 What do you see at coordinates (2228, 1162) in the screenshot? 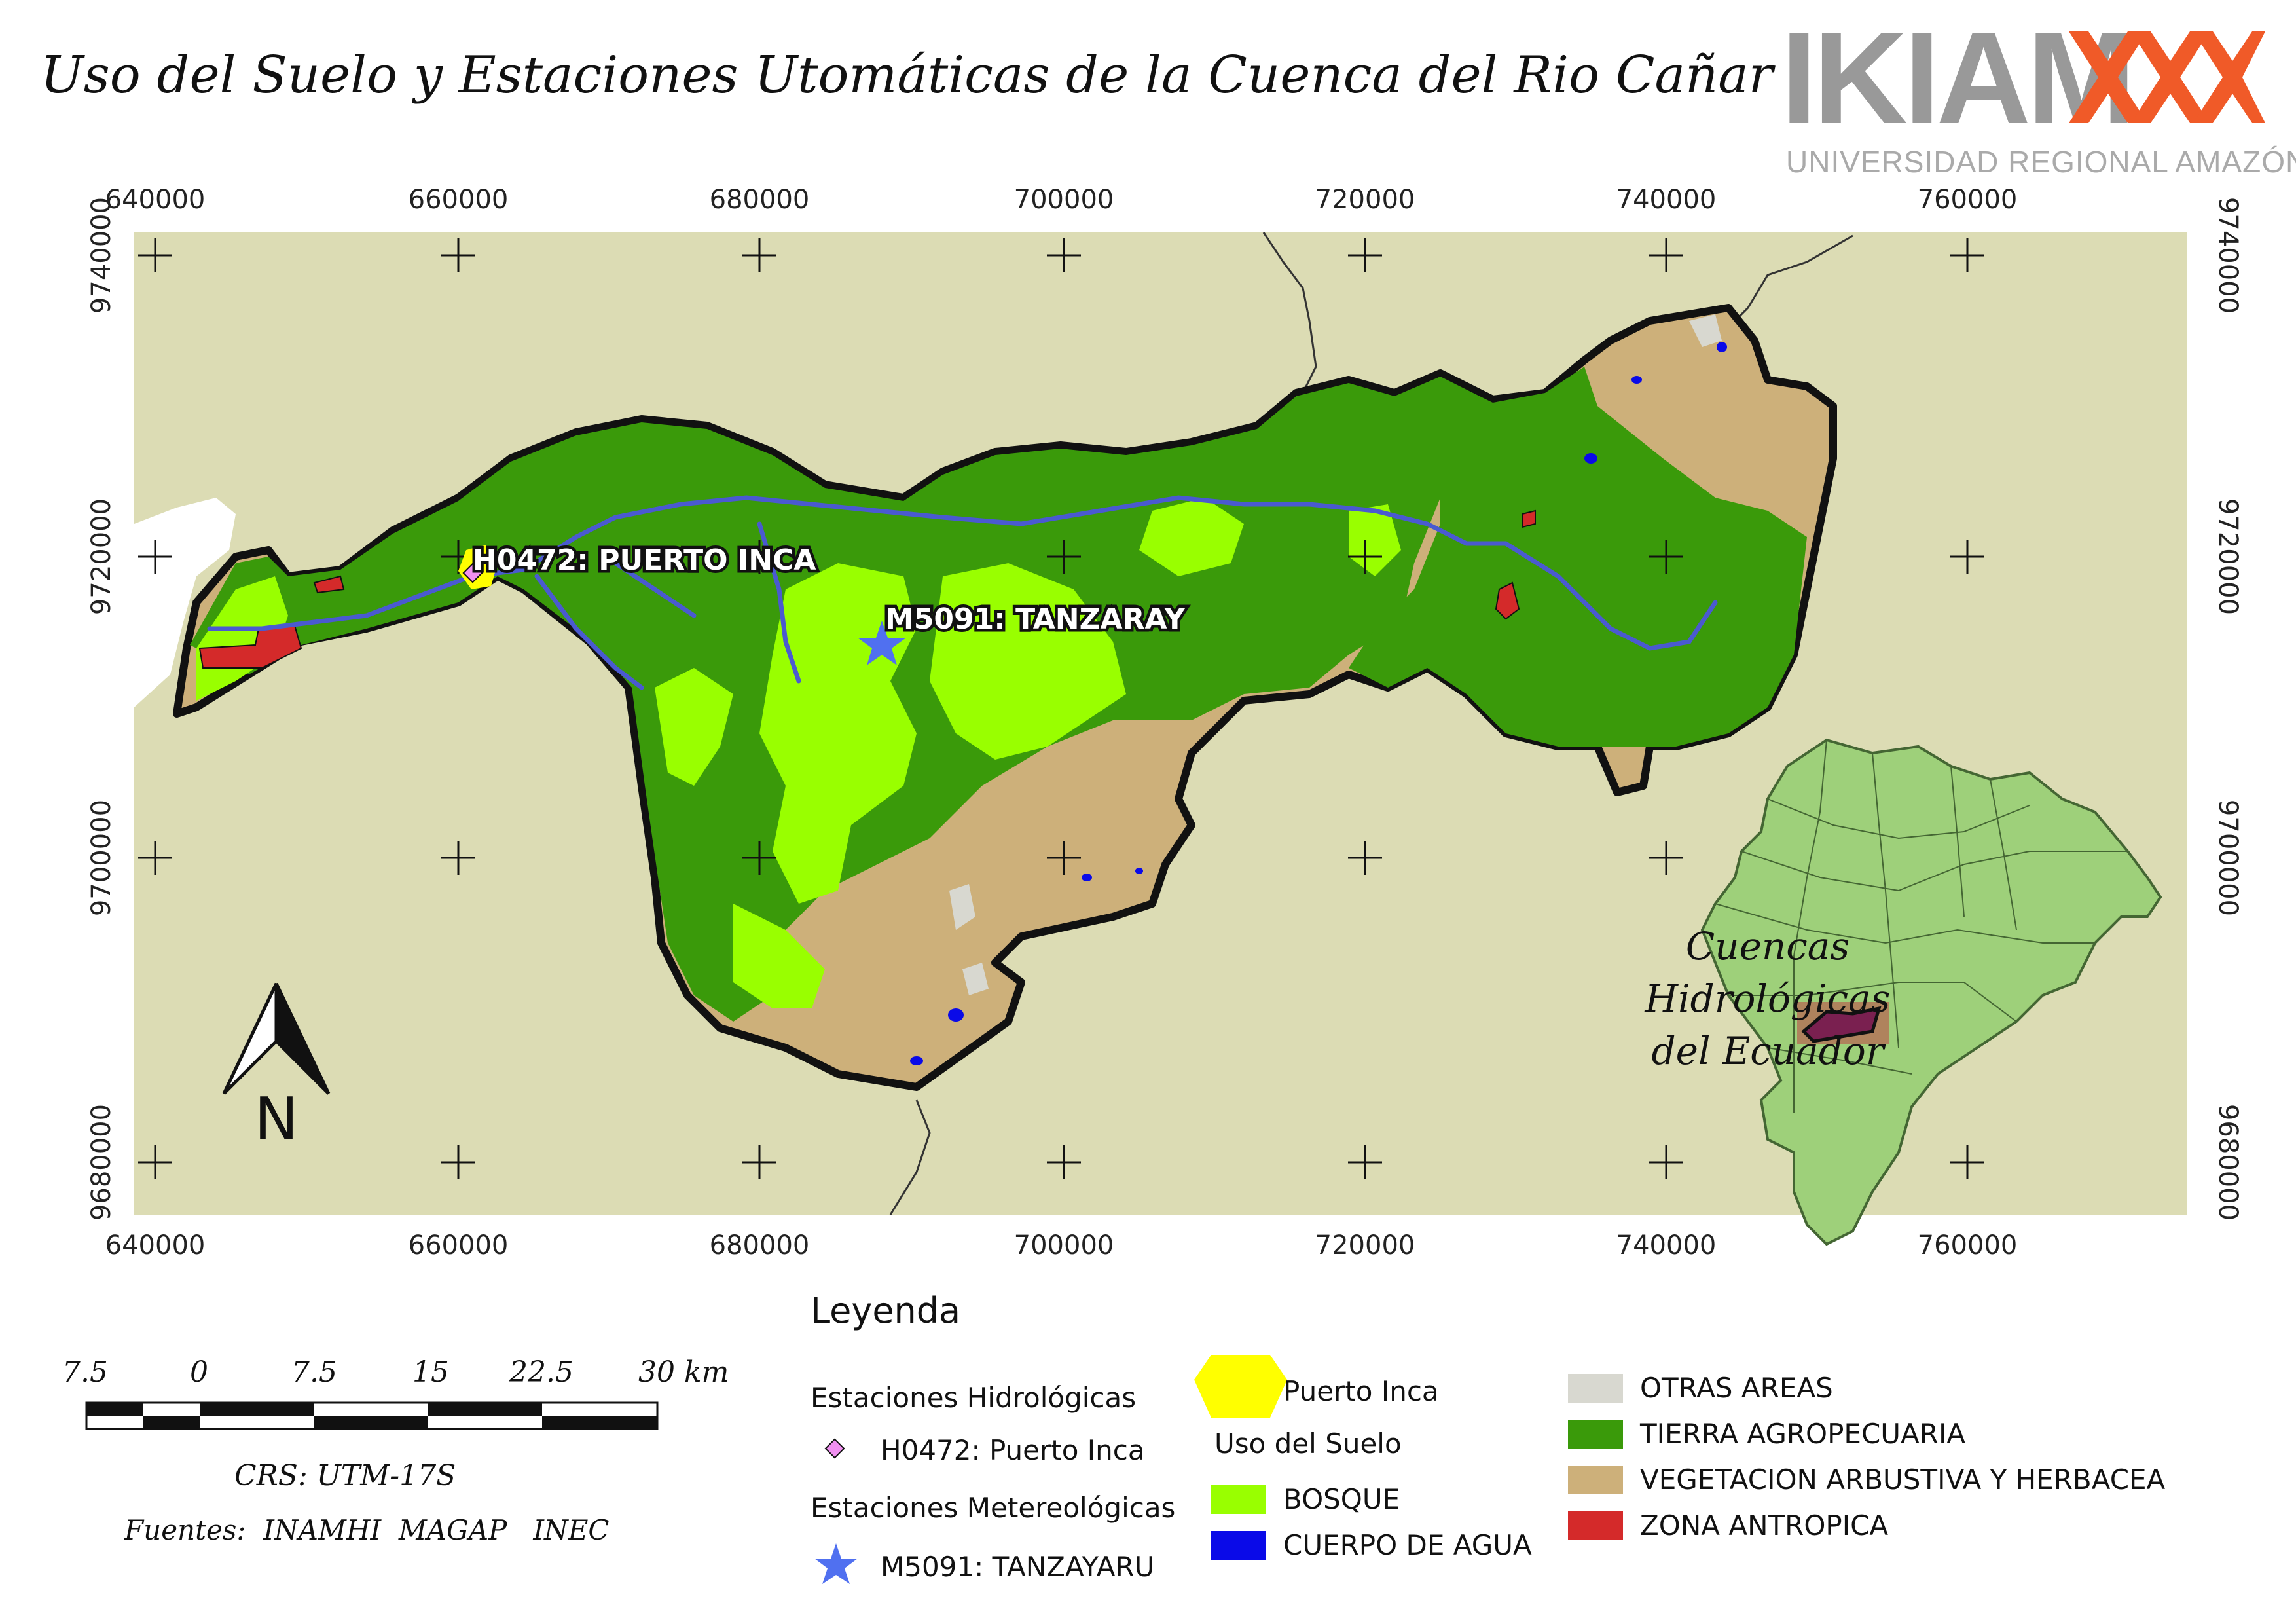
I see `y-tick-right-label: 9680000` at bounding box center [2228, 1162].